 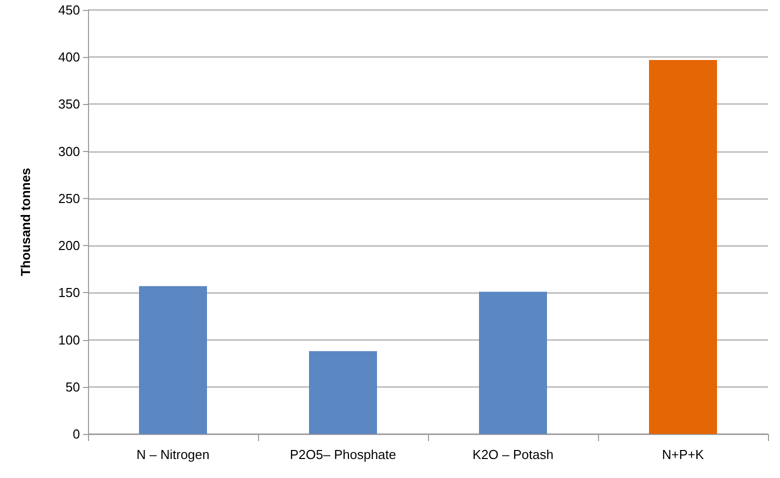 I want to click on x-tick-label: N – Nitrogen, so click(x=173, y=454).